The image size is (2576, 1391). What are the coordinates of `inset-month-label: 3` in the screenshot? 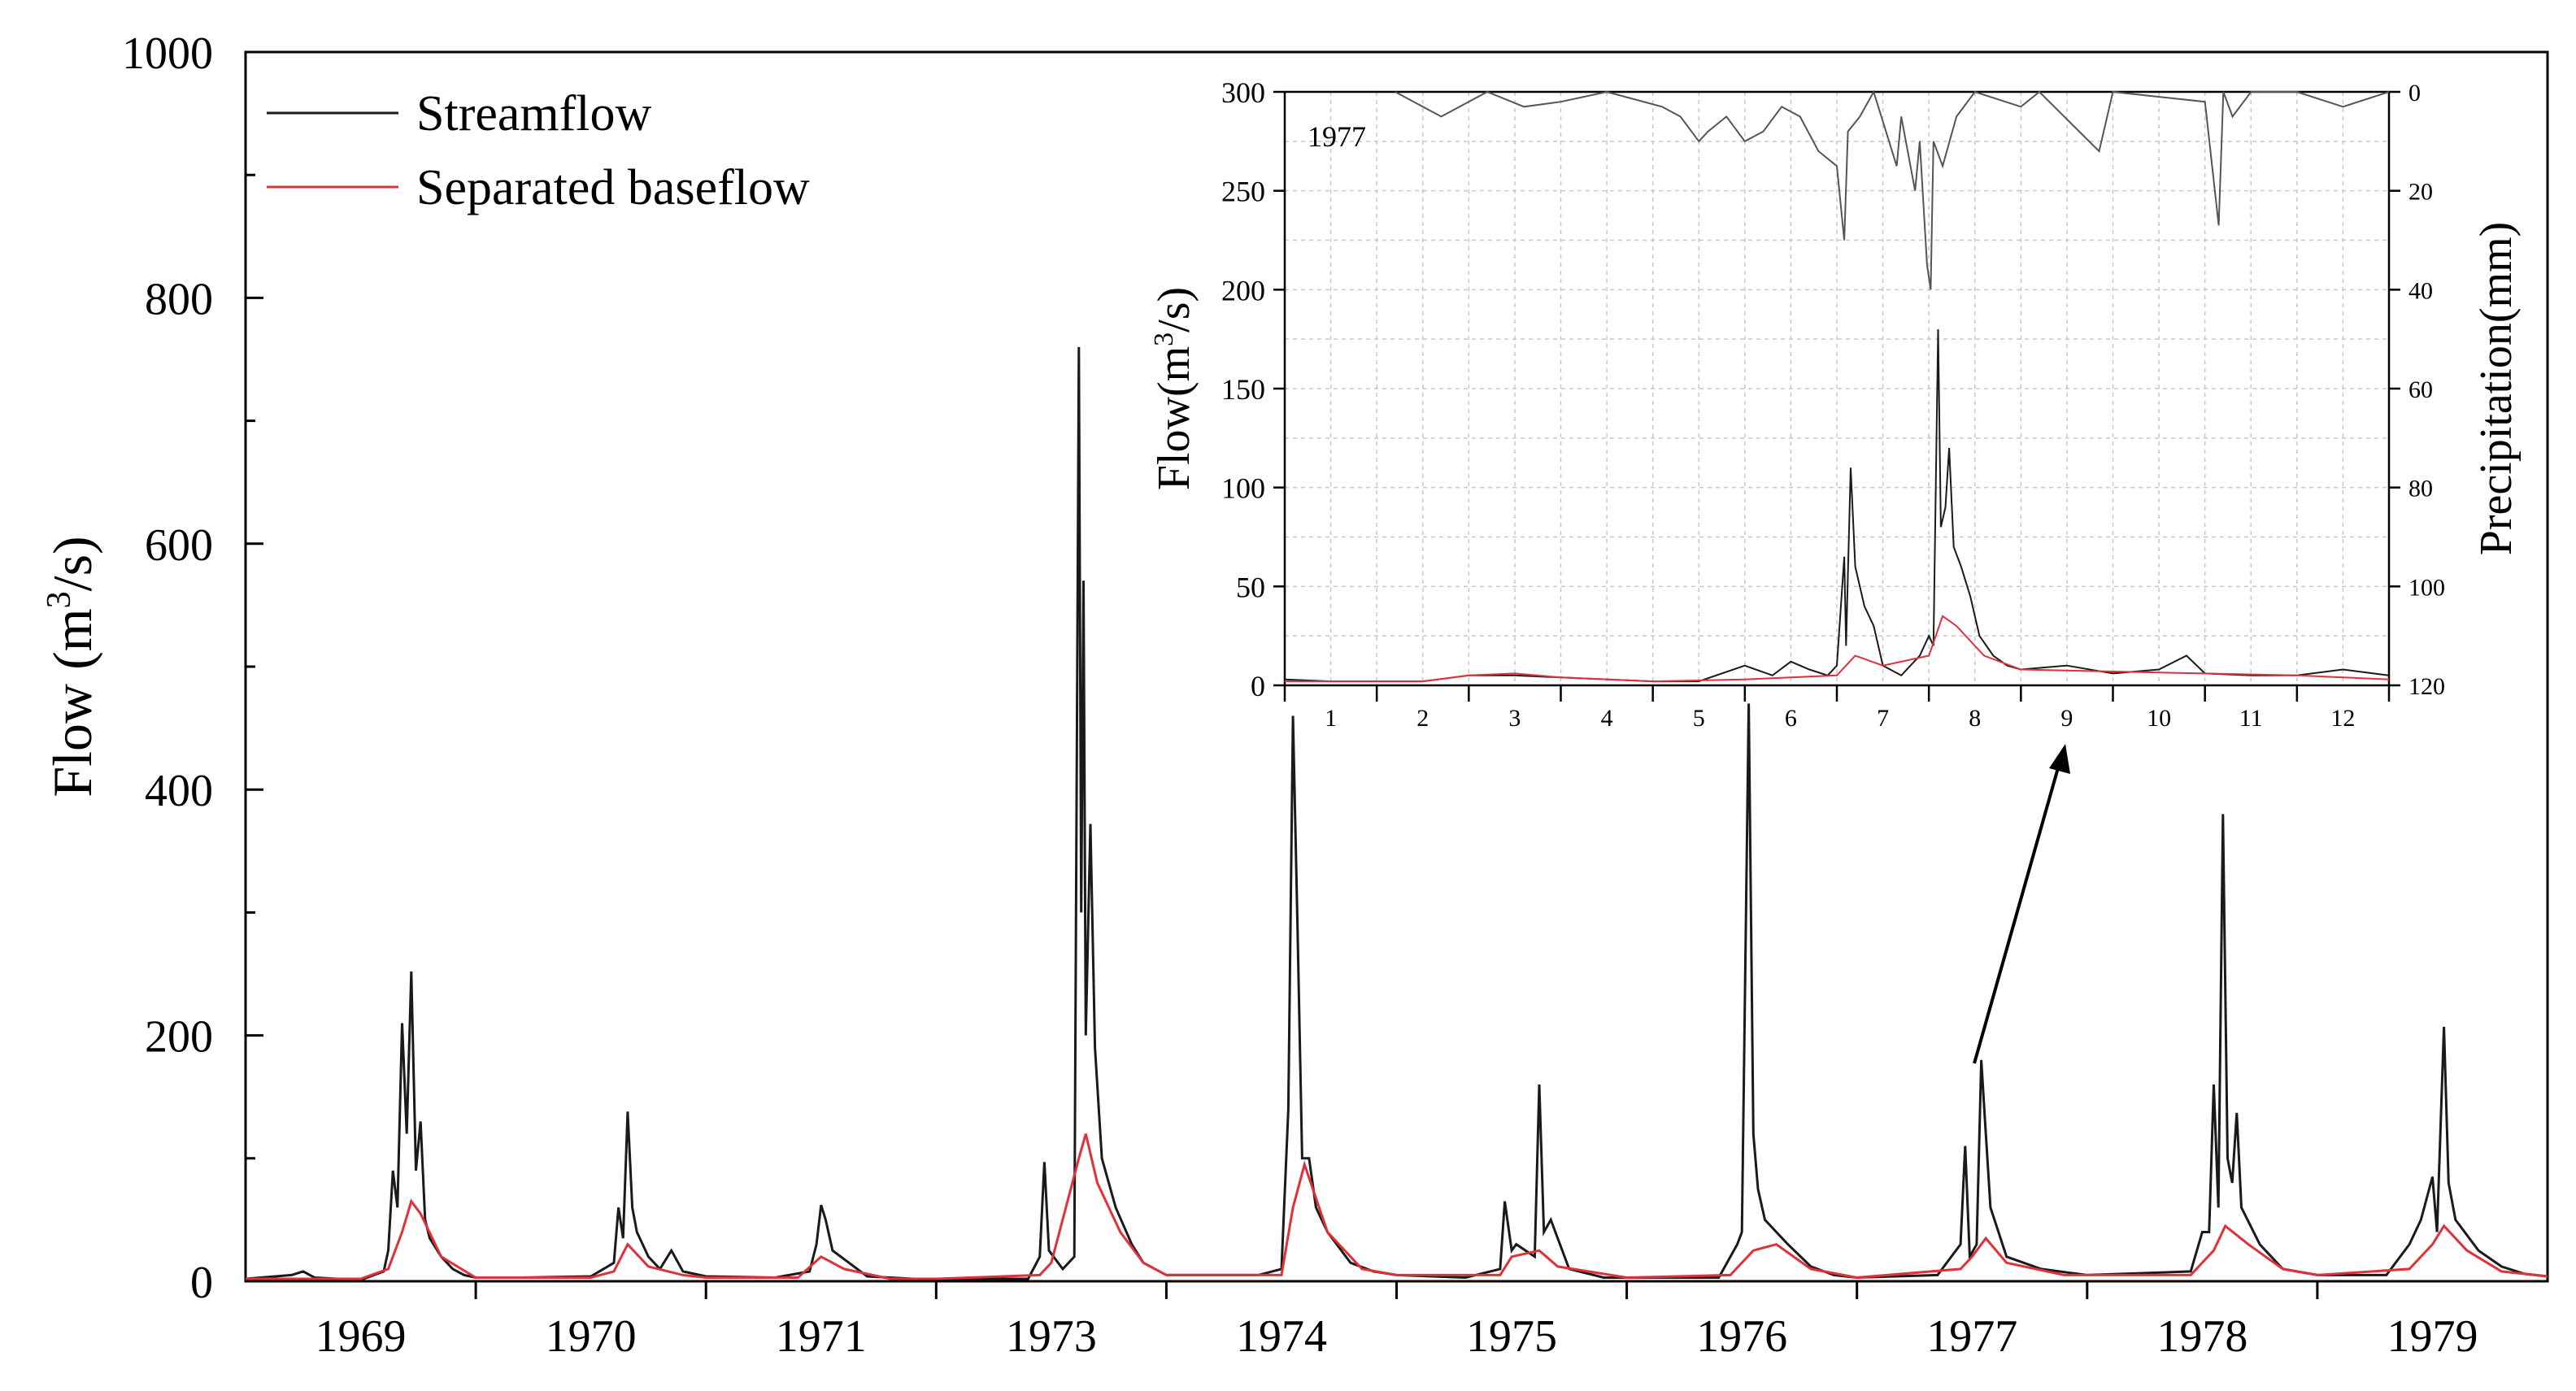 It's located at (1515, 718).